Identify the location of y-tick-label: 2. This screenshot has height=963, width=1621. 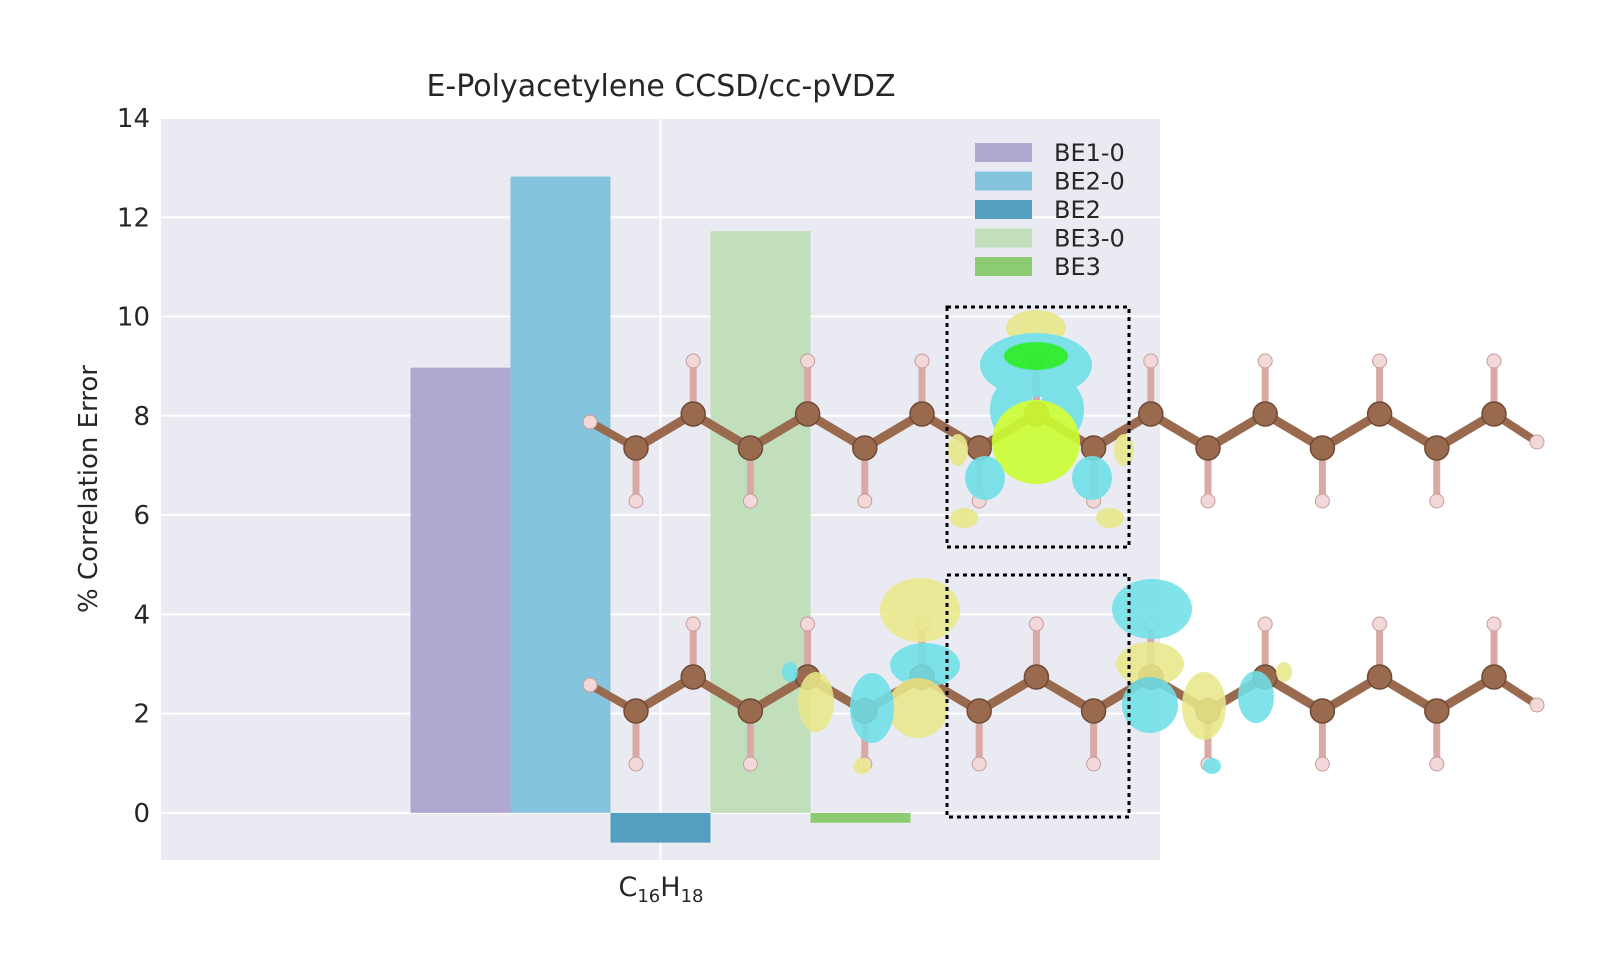
(141, 715).